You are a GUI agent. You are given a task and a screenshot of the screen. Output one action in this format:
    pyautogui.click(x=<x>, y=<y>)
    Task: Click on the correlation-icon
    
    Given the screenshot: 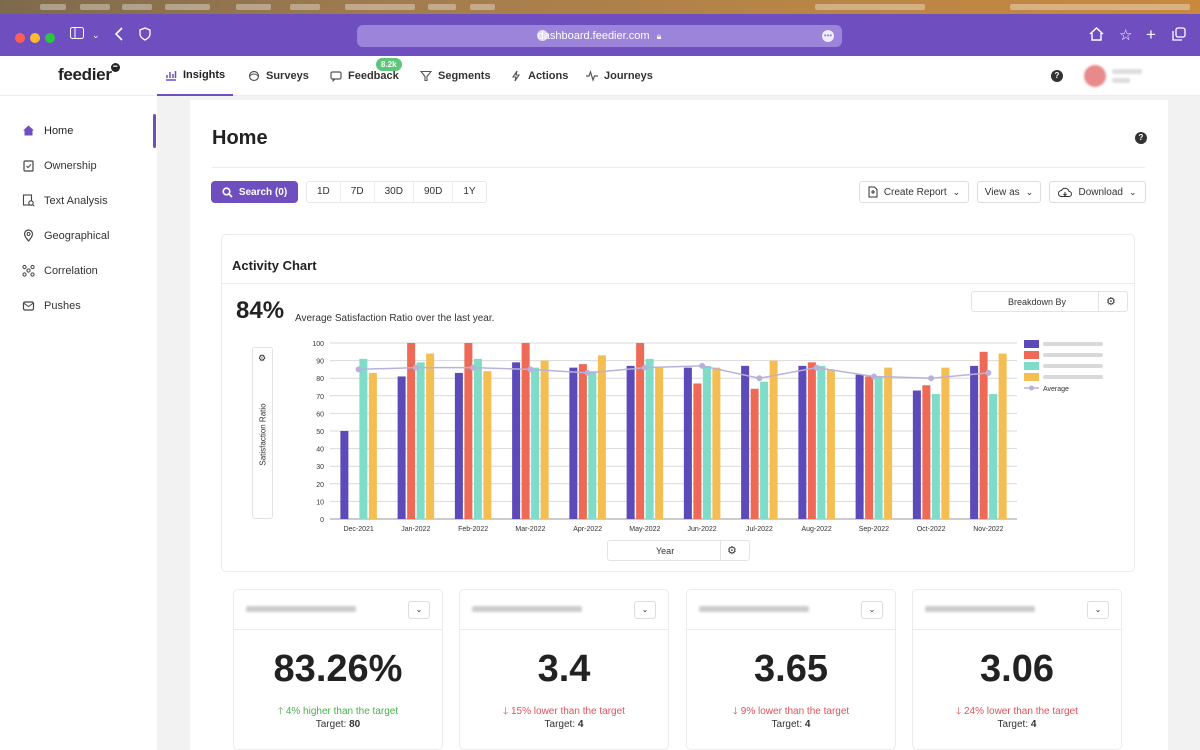 What is the action you would take?
    pyautogui.click(x=28, y=270)
    